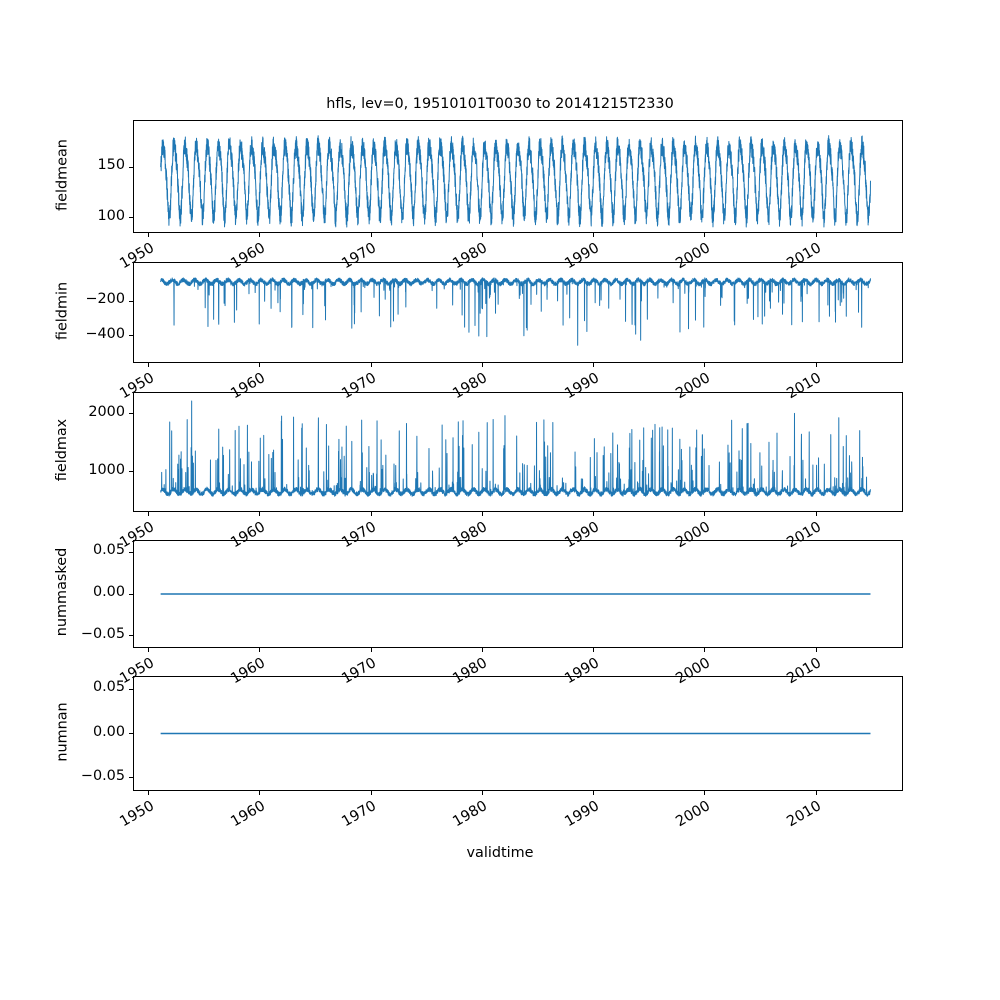 This screenshot has height=1000, width=1000. Describe the element at coordinates (105, 299) in the screenshot. I see `y-tick-label: −200` at that location.